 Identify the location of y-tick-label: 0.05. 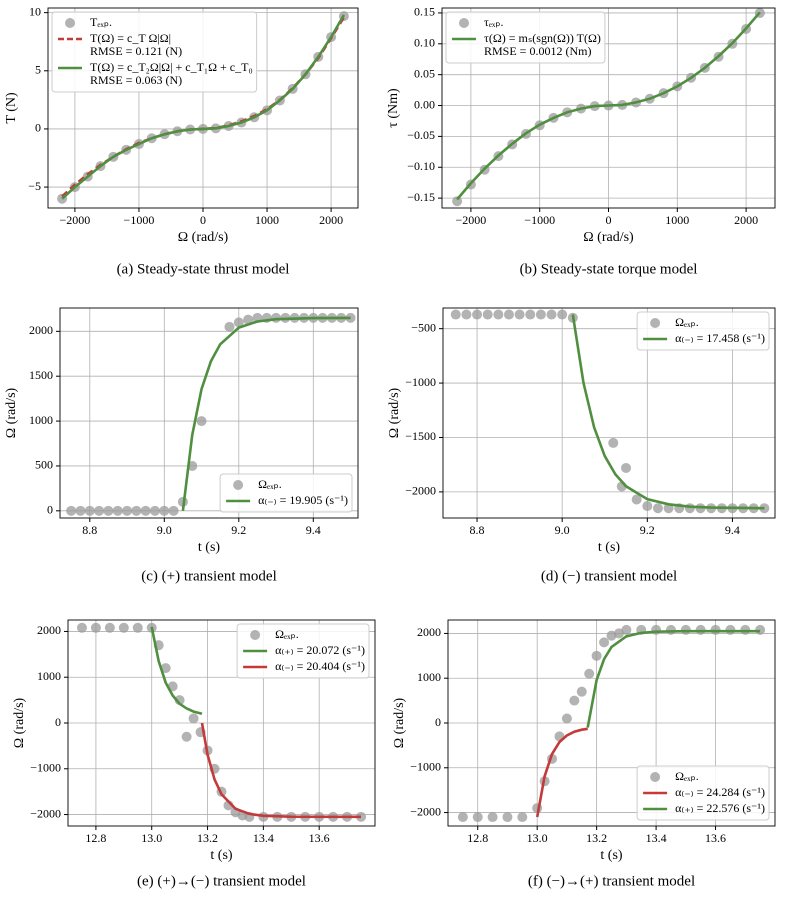
(424, 73).